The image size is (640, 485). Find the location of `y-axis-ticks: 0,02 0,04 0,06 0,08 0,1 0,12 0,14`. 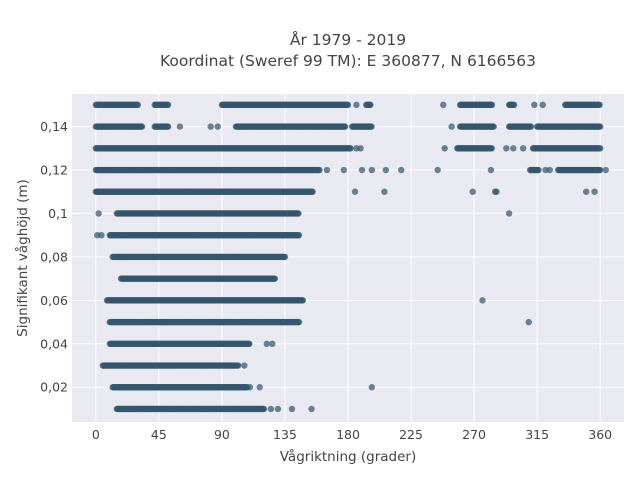

y-axis-ticks: 0,02 0,04 0,06 0,08 0,1 0,12 0,14 is located at coordinates (54, 257).